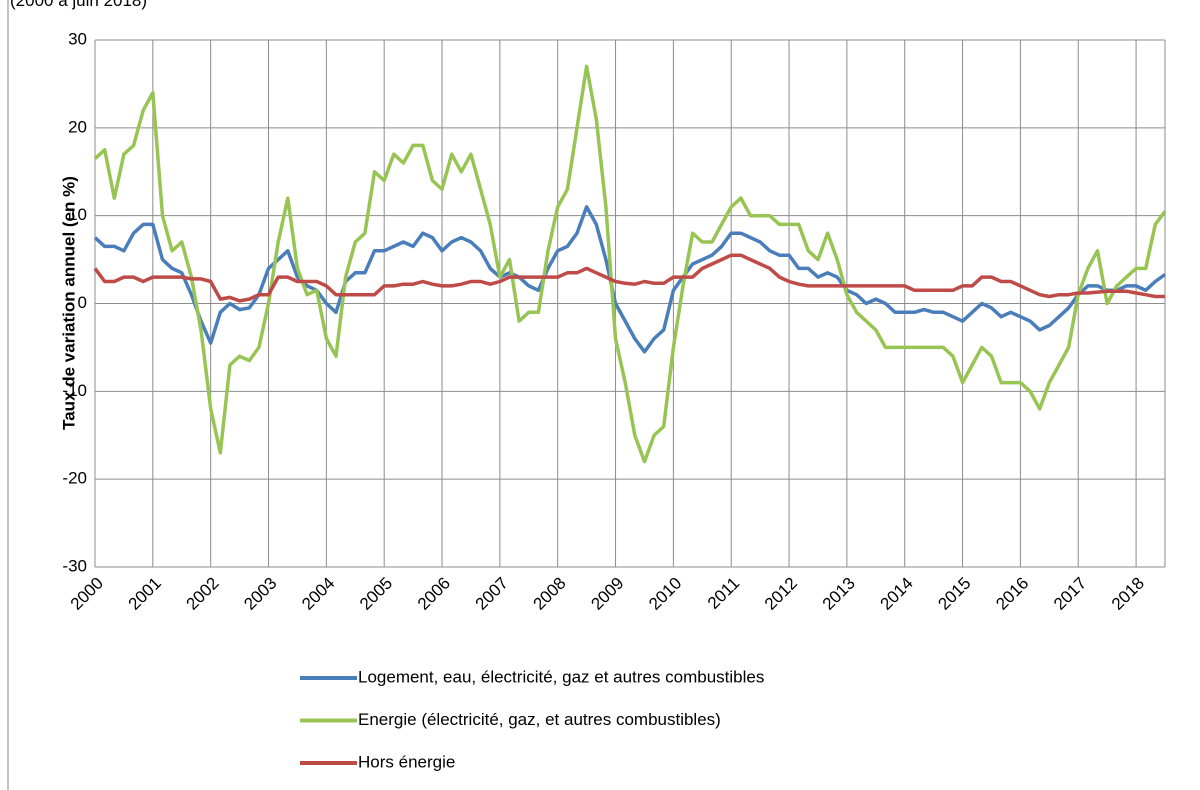 The image size is (1200, 790). Describe the element at coordinates (665, 594) in the screenshot. I see `x-tick-label: 2010` at that location.